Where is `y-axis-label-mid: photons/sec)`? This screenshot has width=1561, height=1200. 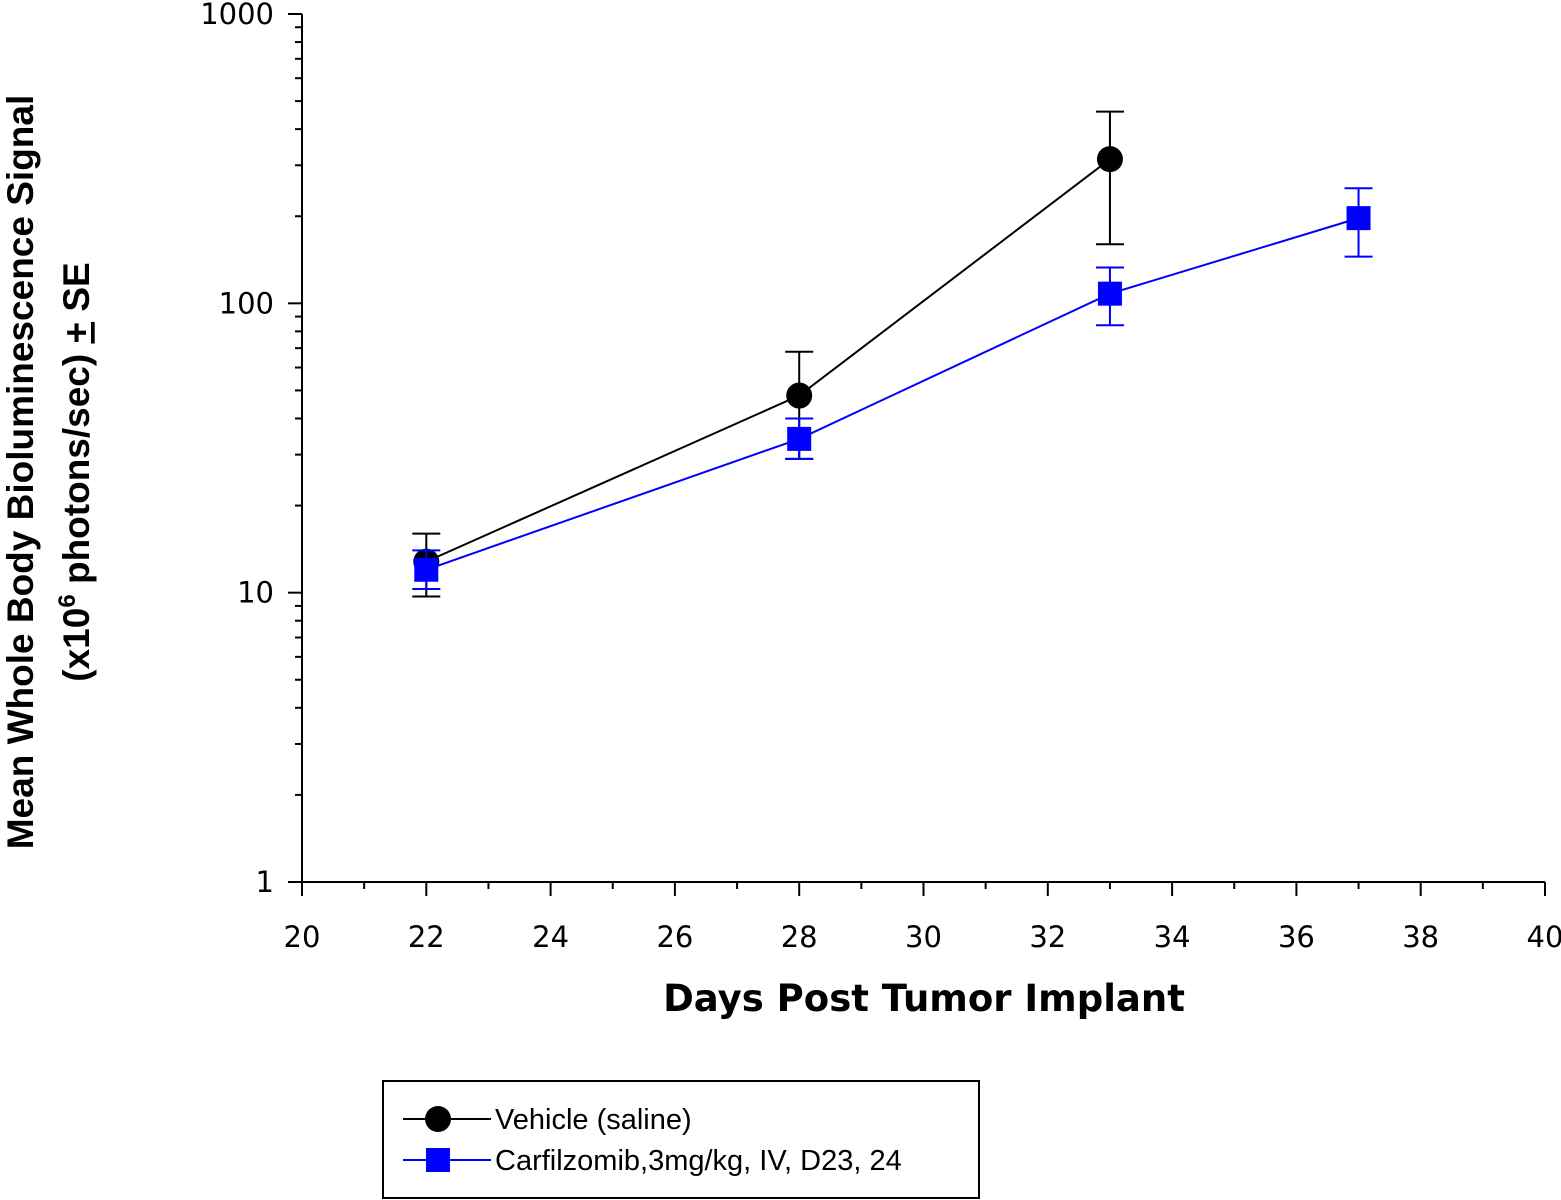 y-axis-label-mid: photons/sec) is located at coordinates (76, 469).